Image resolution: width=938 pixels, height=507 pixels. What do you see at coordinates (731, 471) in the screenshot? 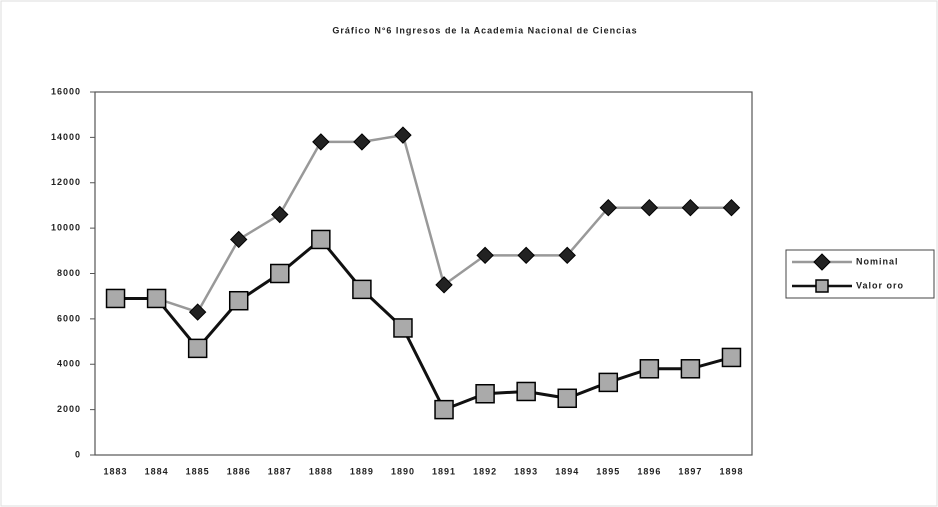
I see `x-tick-label: 1898` at bounding box center [731, 471].